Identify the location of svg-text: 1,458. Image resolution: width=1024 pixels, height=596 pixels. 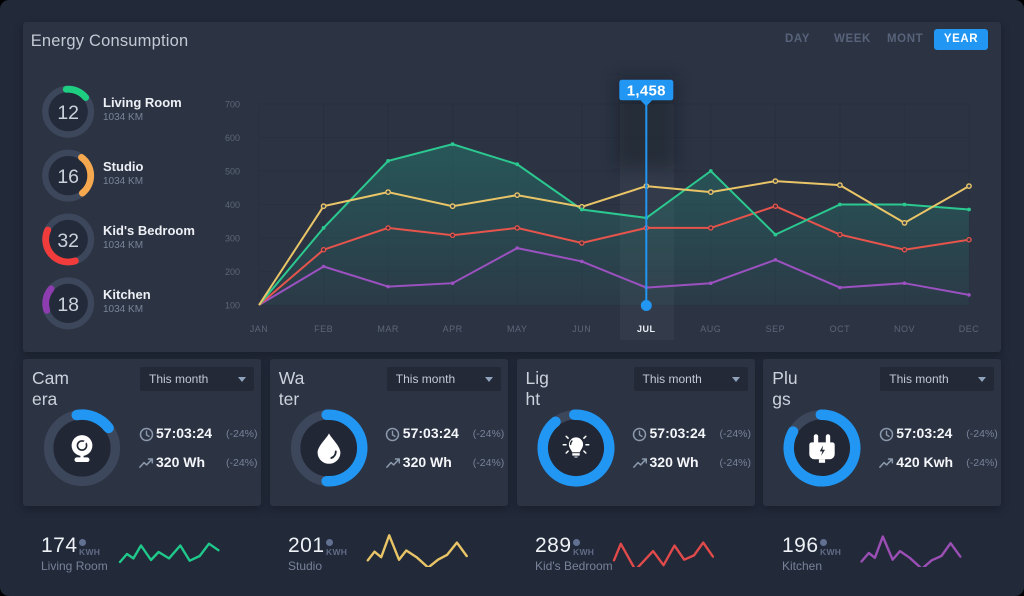
(646, 91).